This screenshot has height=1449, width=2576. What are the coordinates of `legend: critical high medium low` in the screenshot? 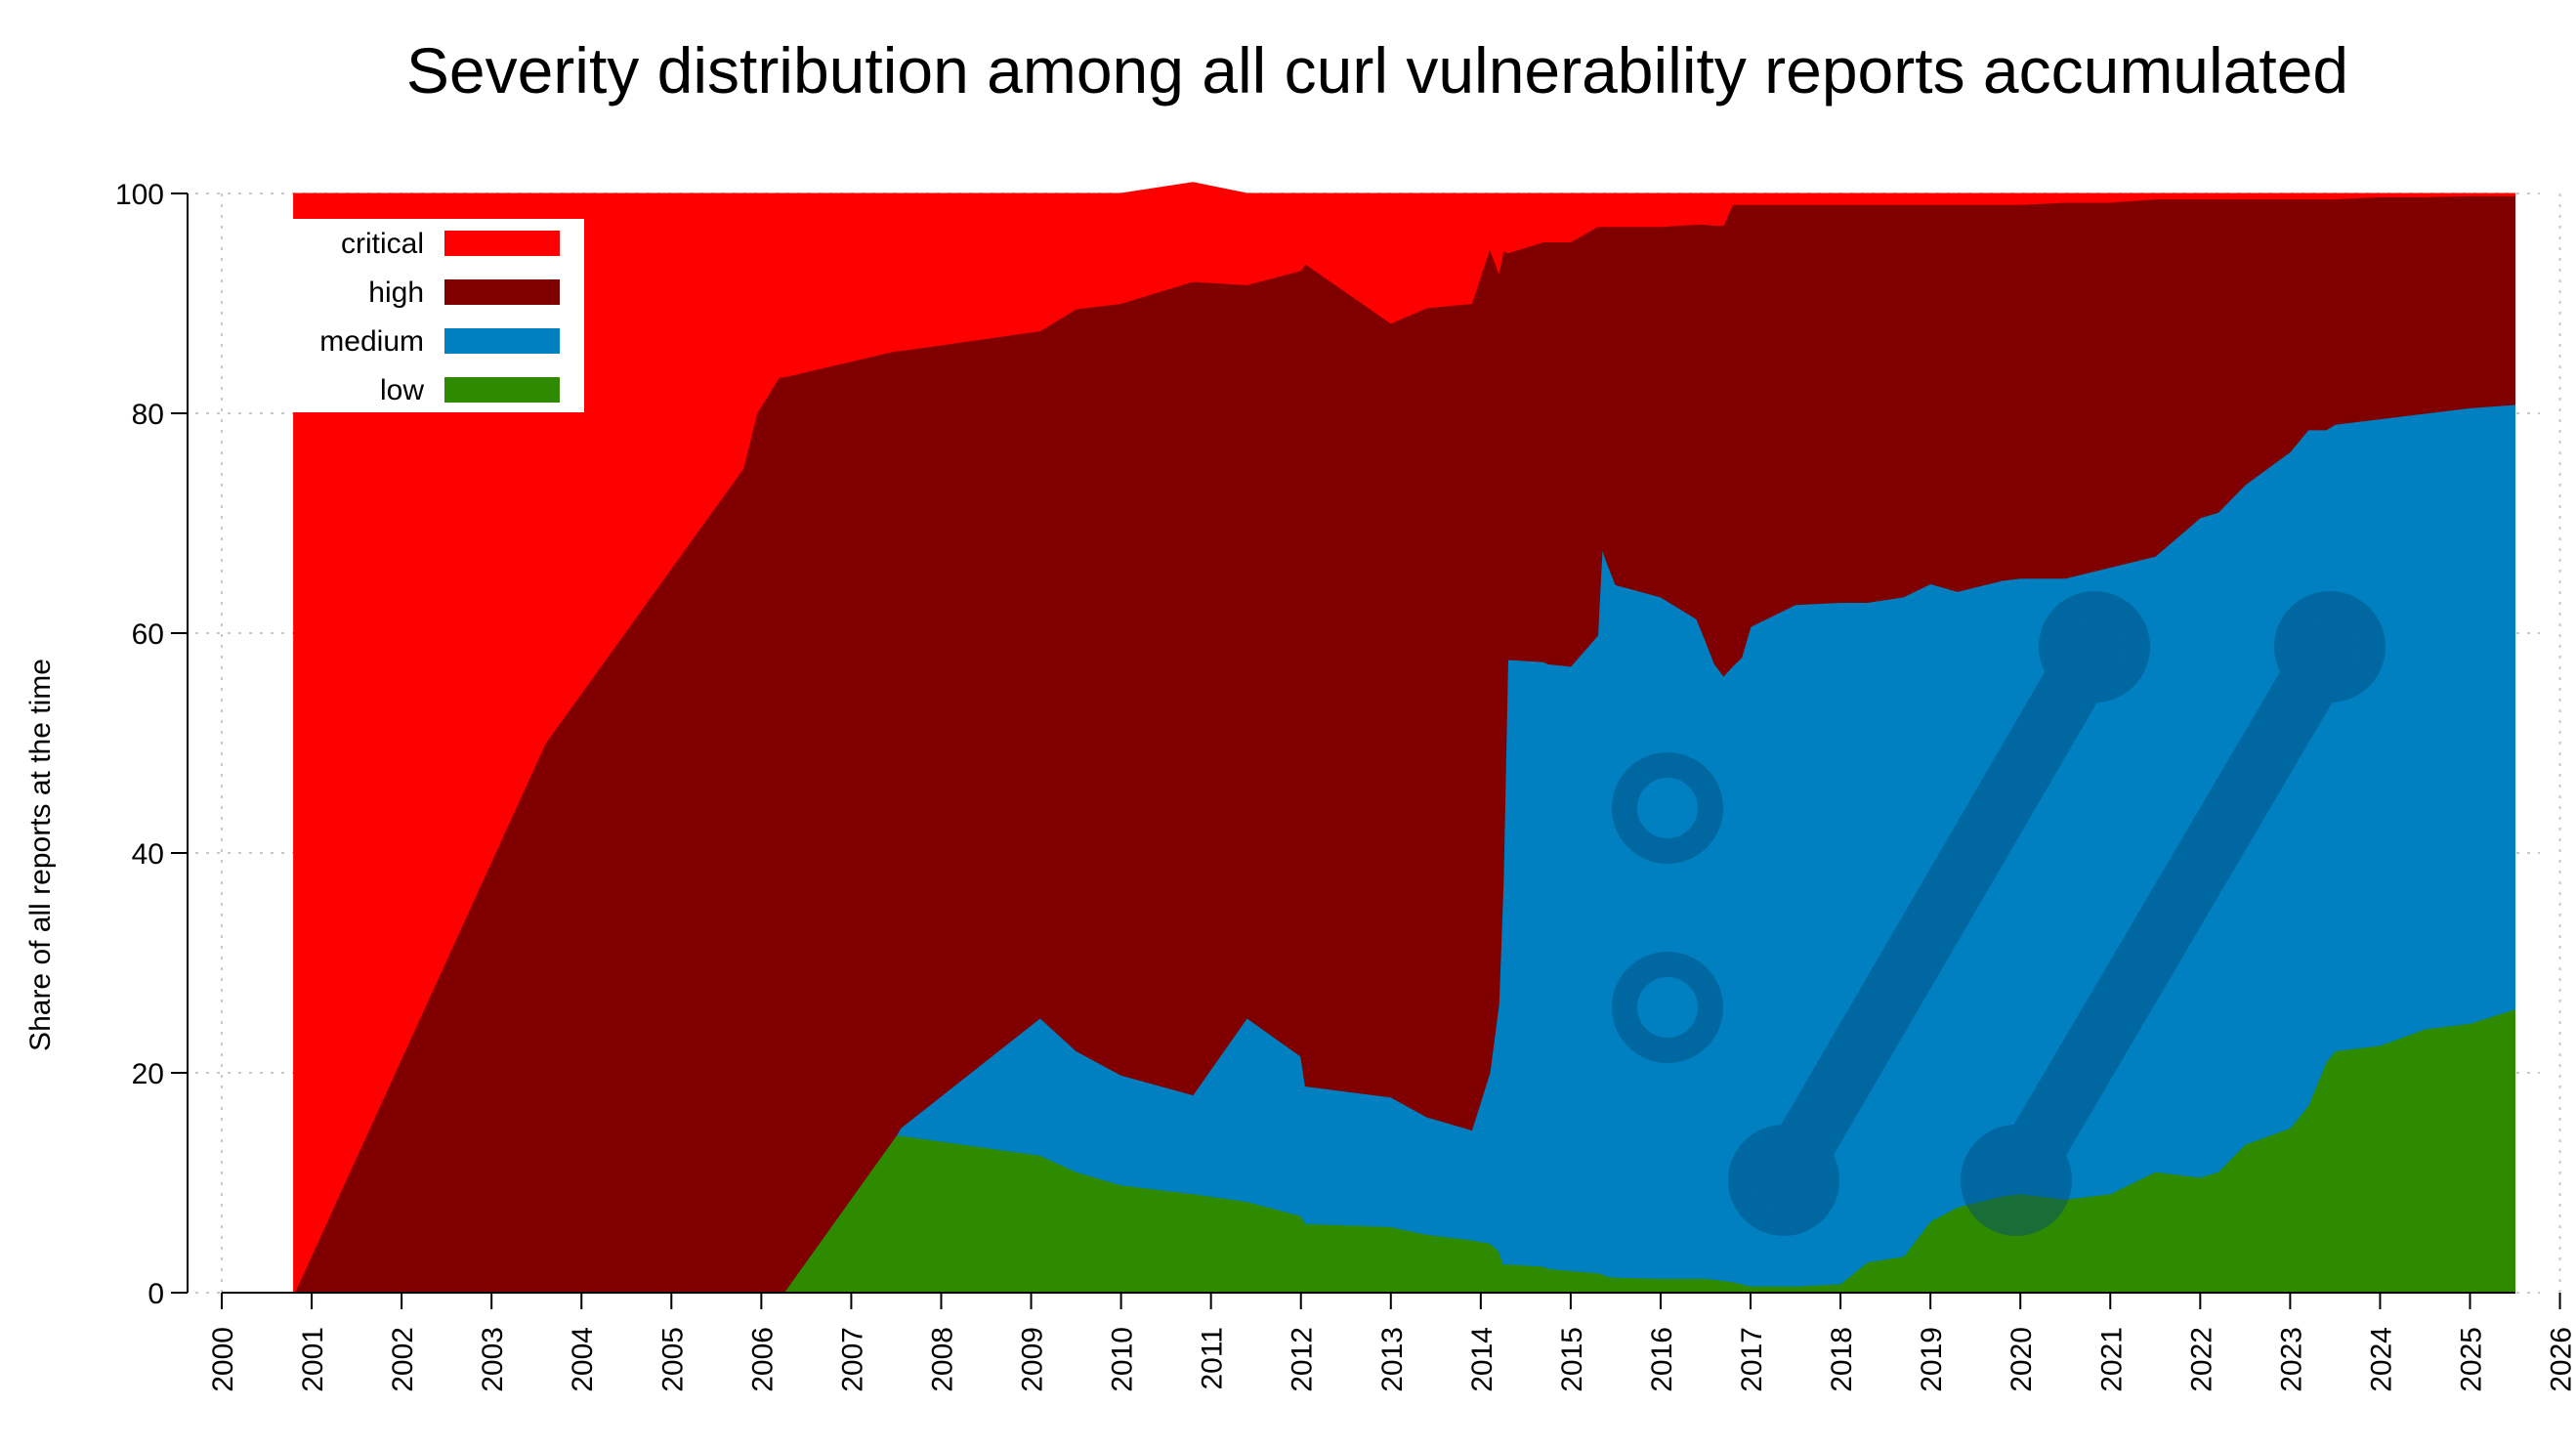 It's located at (438, 315).